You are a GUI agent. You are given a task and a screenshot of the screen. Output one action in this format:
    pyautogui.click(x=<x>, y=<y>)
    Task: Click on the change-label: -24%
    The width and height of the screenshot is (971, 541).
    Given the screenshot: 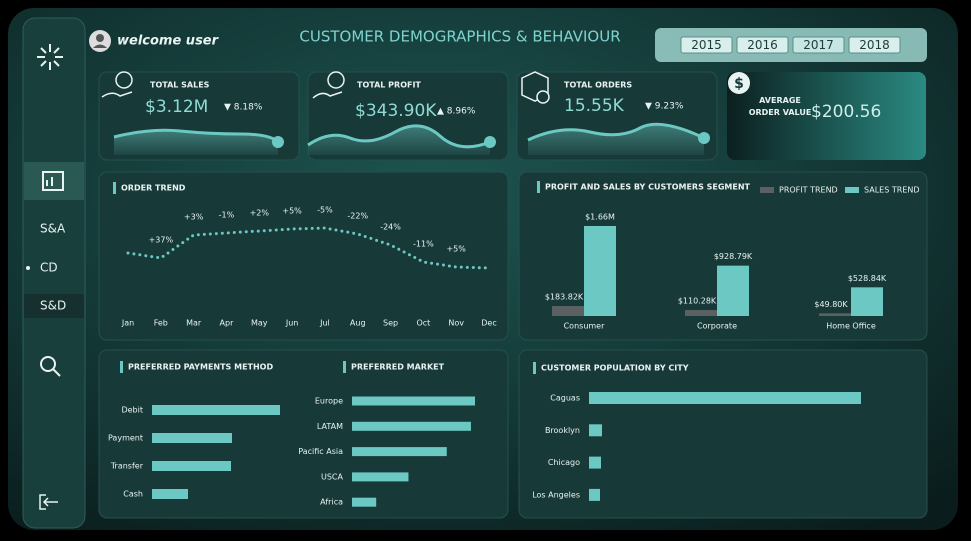 What is the action you would take?
    pyautogui.click(x=390, y=227)
    